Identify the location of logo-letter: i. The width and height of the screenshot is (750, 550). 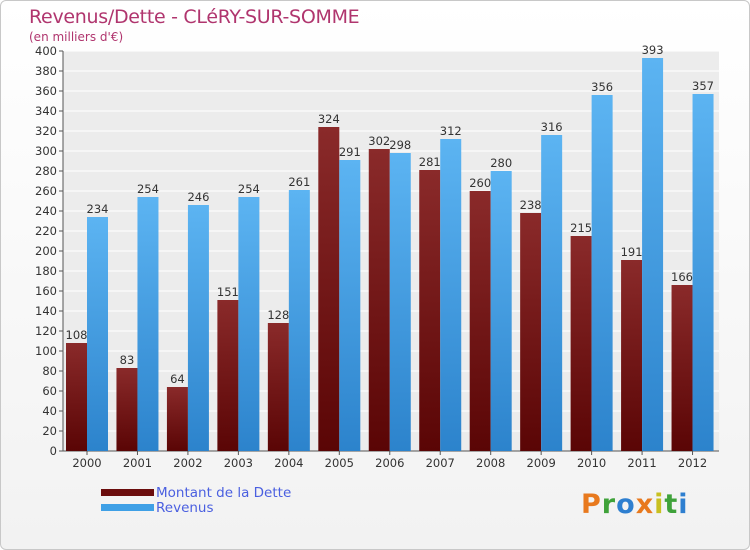
(683, 504).